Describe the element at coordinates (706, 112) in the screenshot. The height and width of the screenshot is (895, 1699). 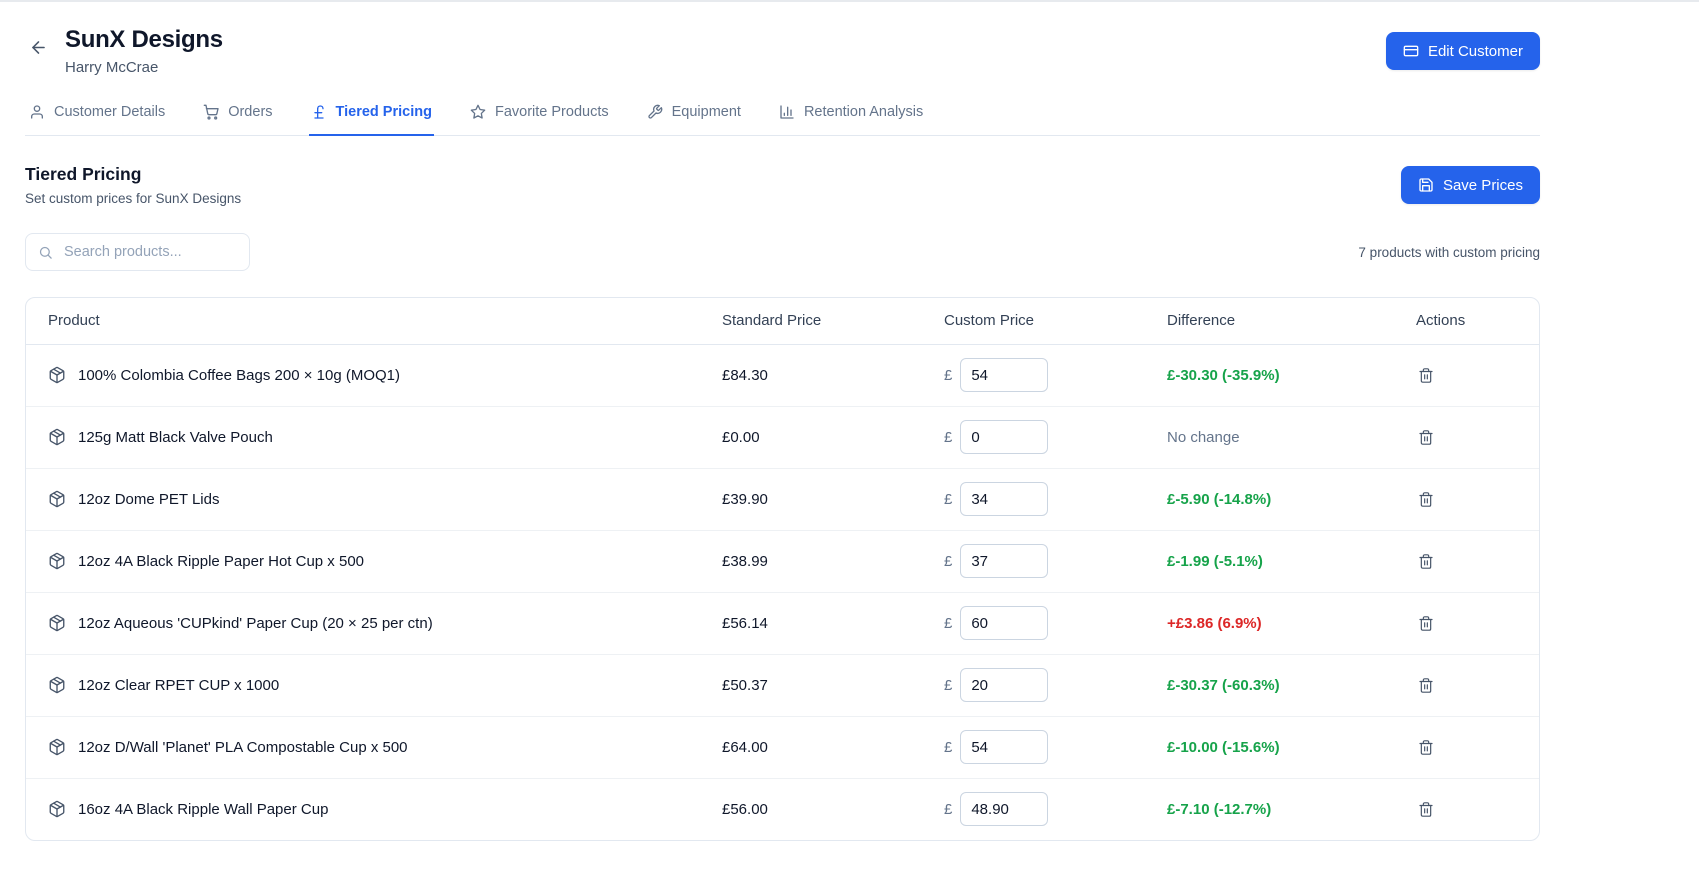
I see `tab-label: Equipment` at that location.